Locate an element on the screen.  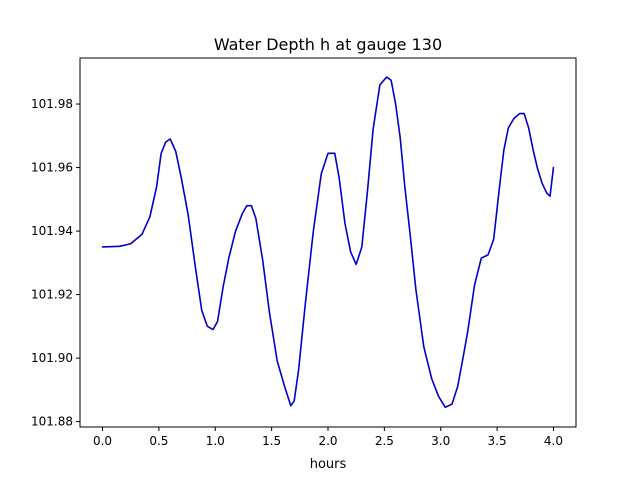
x-tick-label: 3.0 is located at coordinates (440, 441).